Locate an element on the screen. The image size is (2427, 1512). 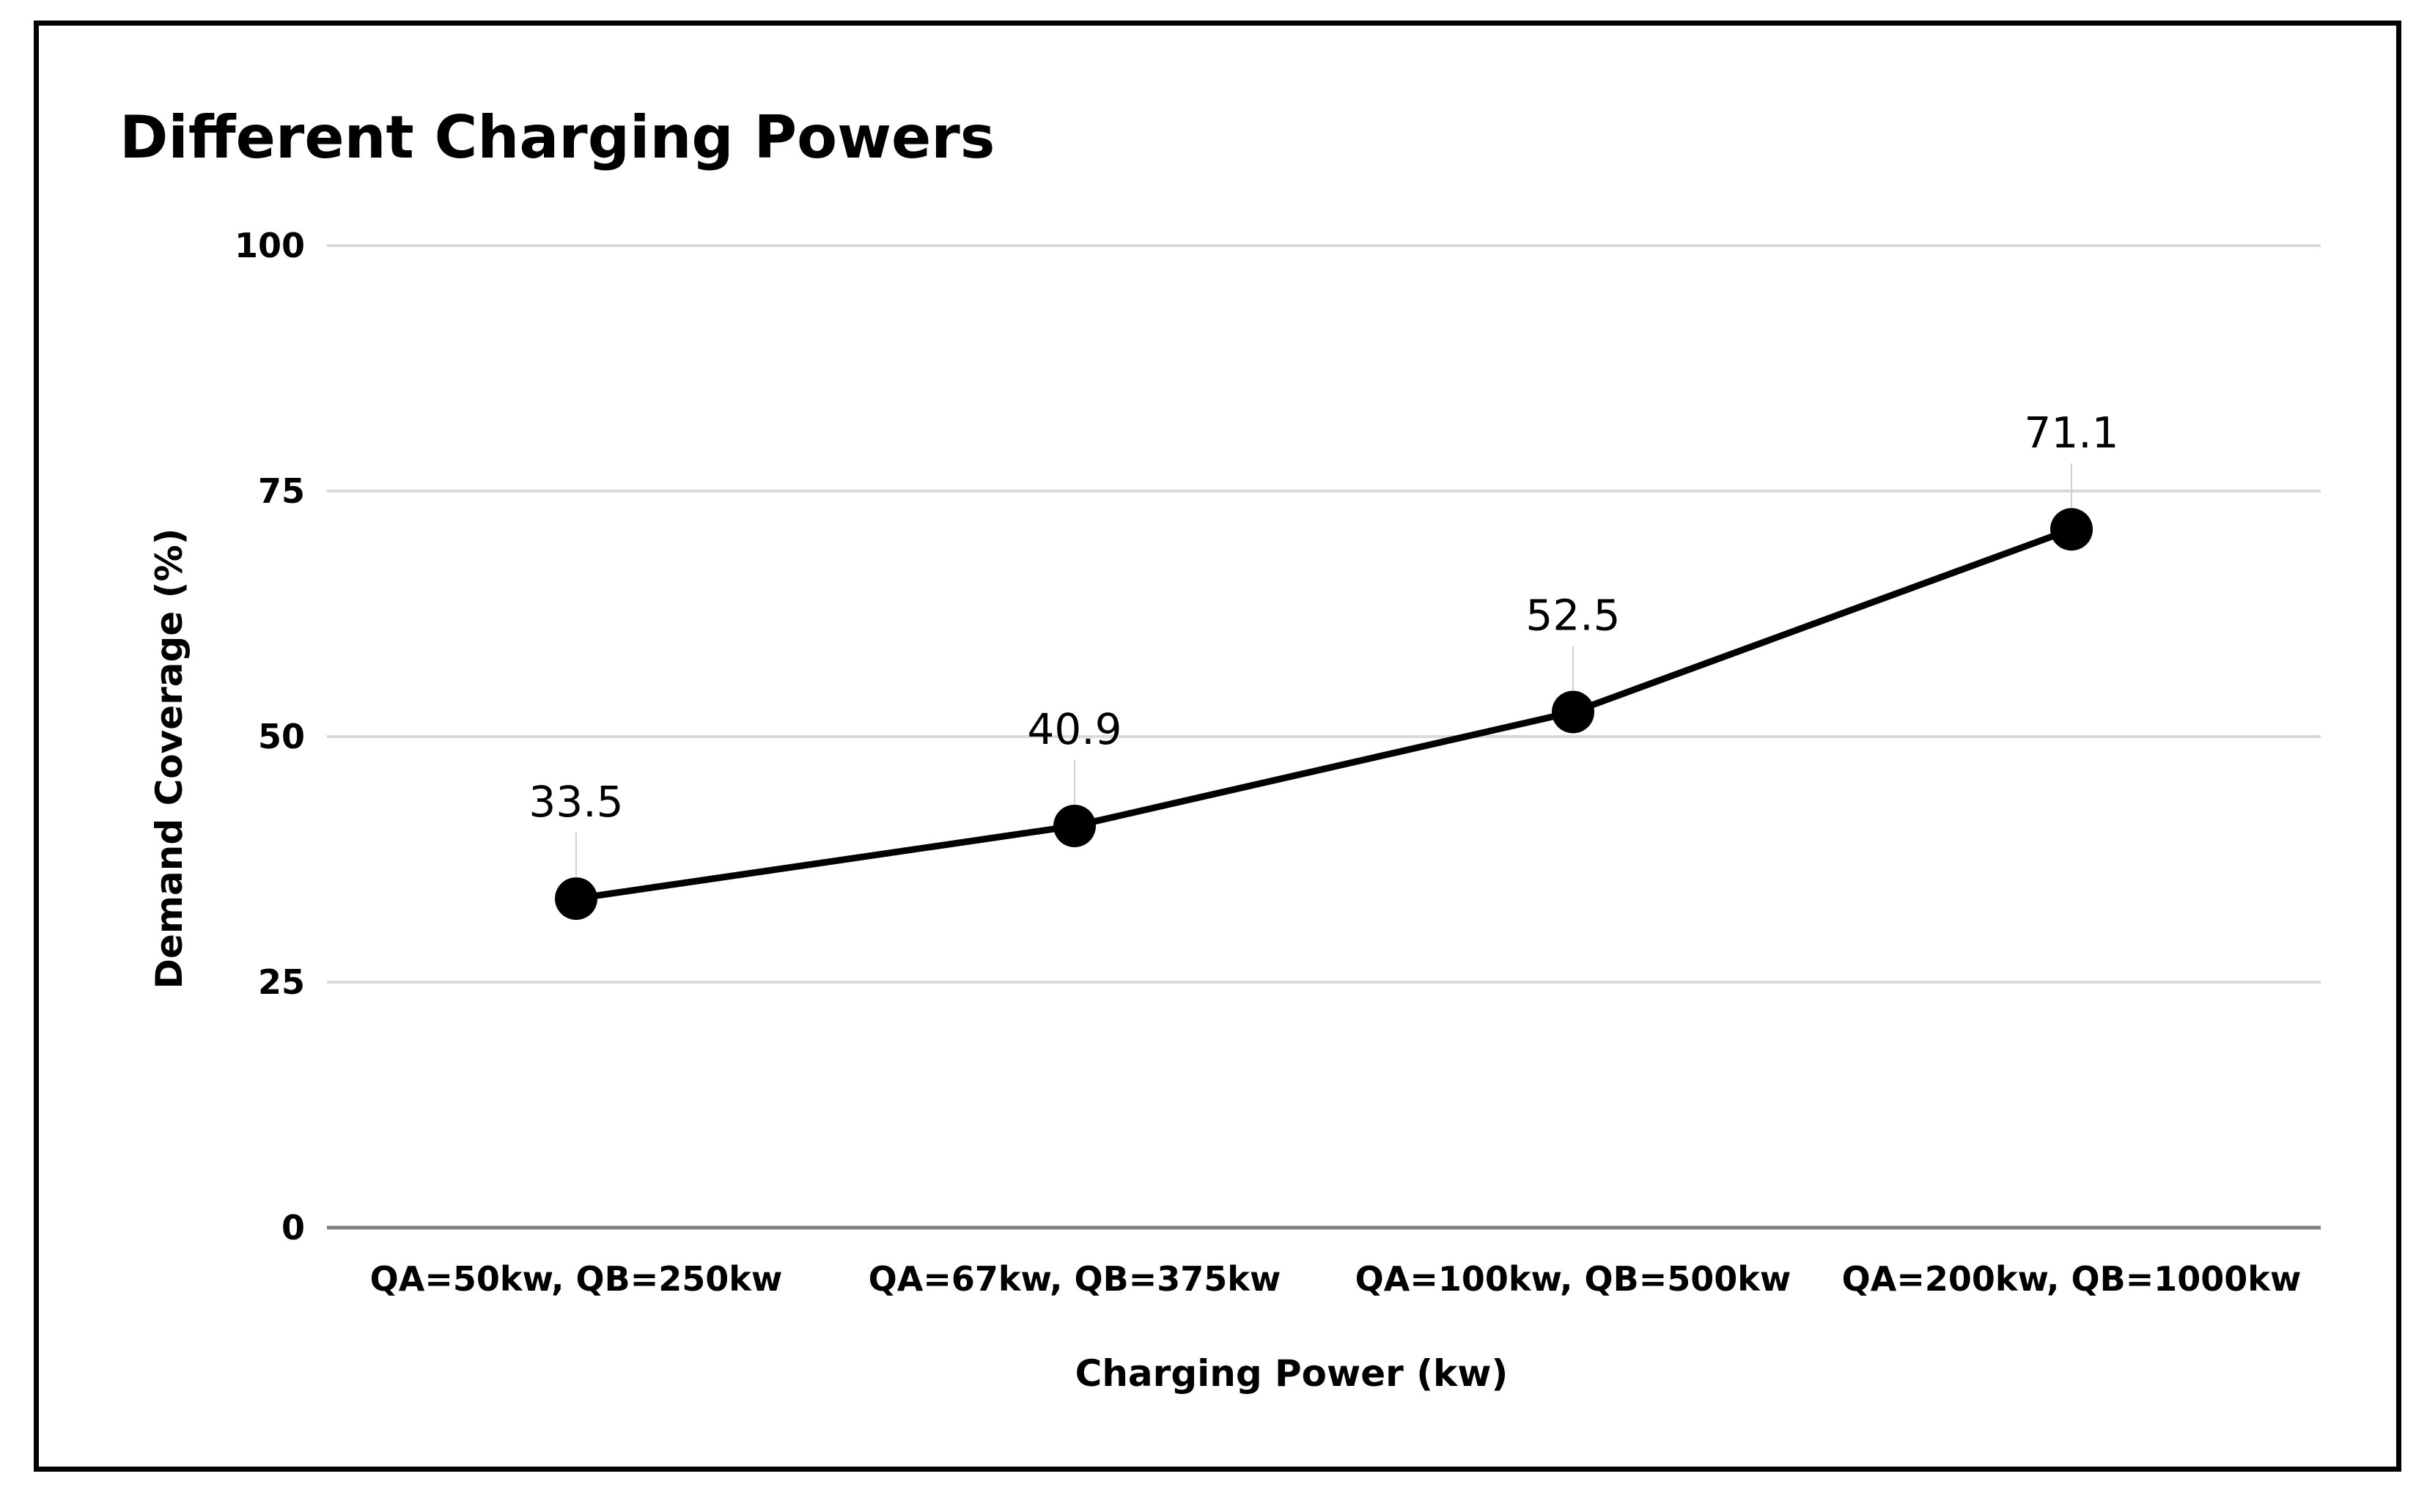
y-tick-label-50: 50 is located at coordinates (282, 736).